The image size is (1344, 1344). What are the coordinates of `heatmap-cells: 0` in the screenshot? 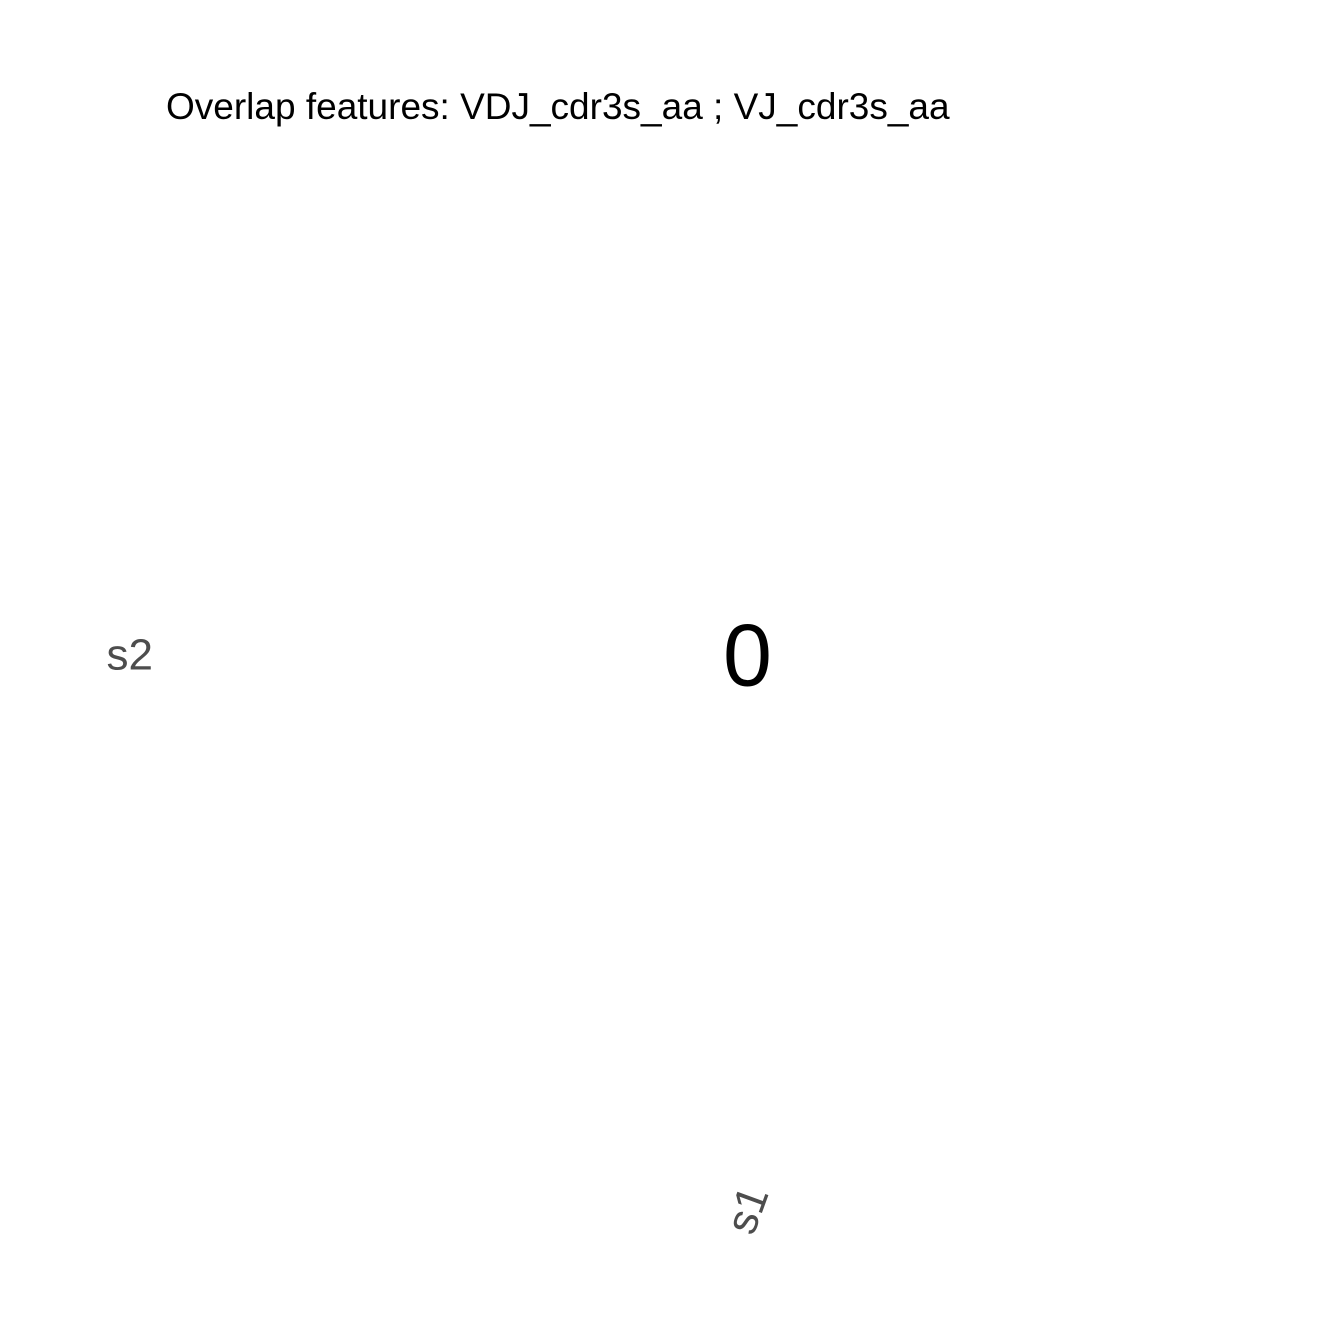 It's located at (747, 655).